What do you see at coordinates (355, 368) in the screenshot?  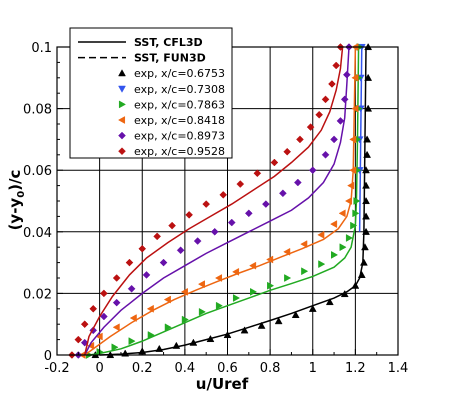 I see `x-tick-label: 1.2` at bounding box center [355, 368].